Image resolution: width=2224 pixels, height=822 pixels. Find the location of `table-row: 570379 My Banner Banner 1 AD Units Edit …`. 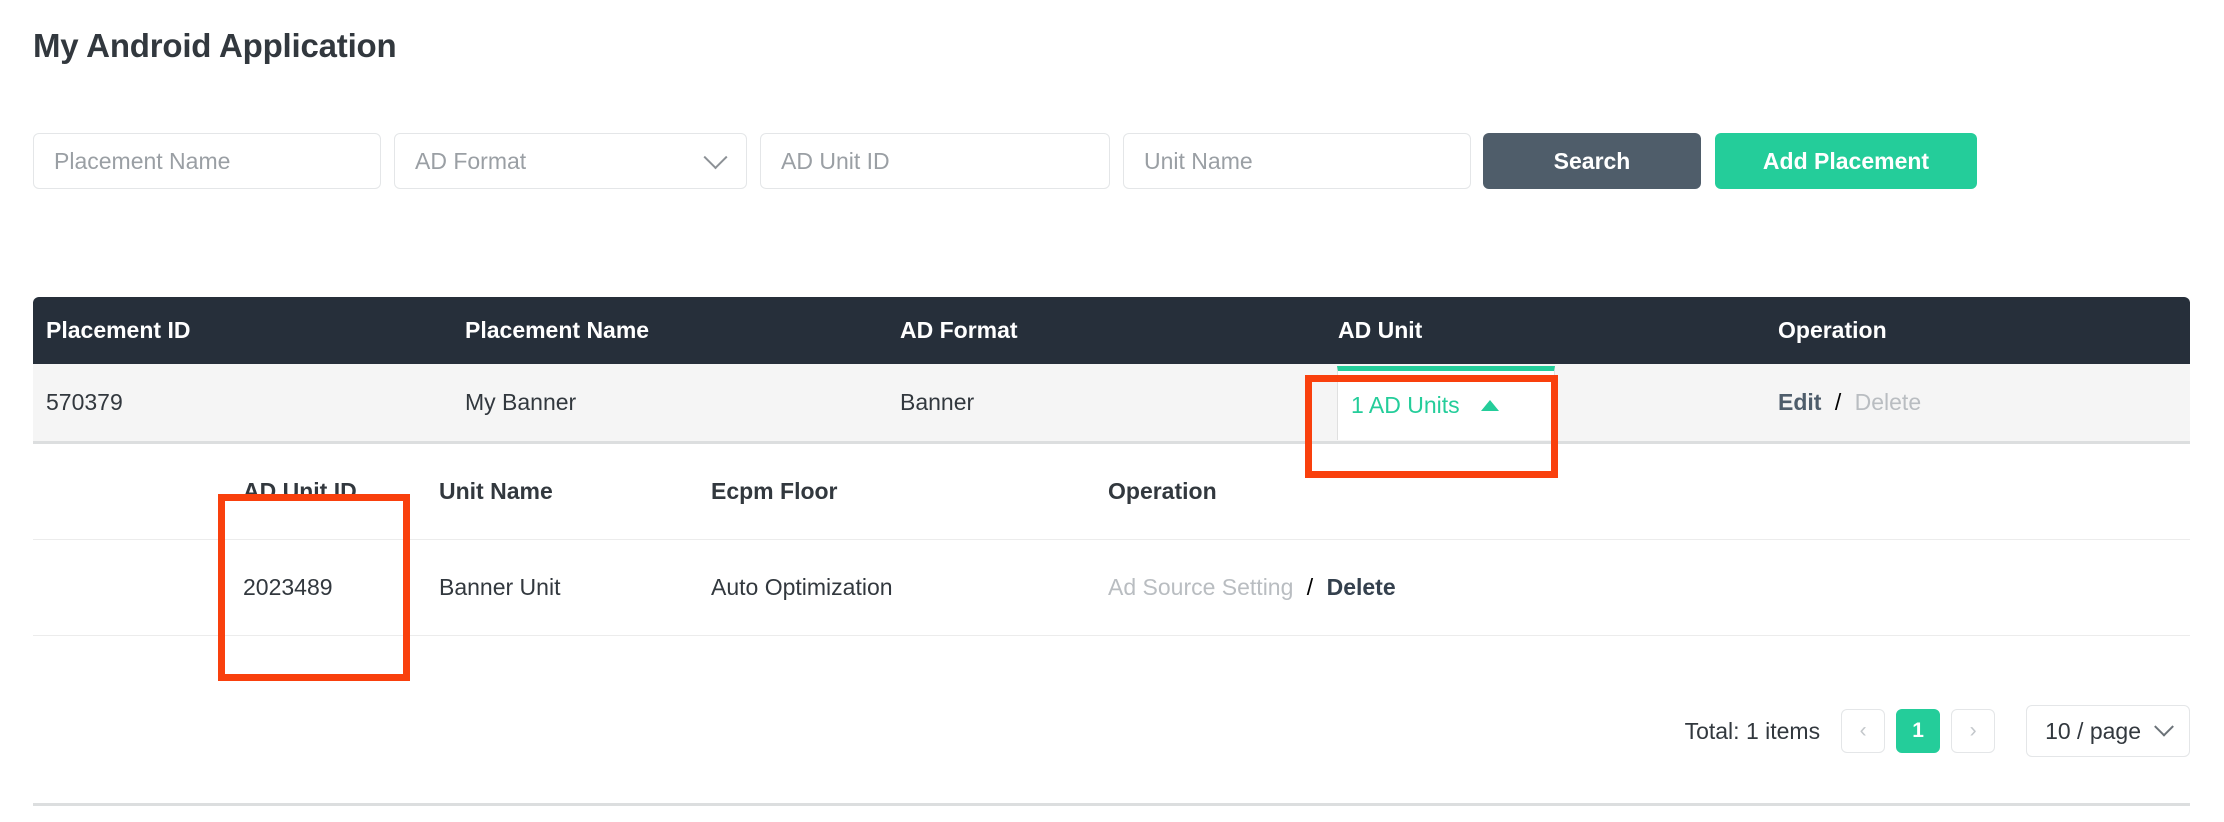

table-row: 570379 My Banner Banner 1 AD Units Edit … is located at coordinates (1111, 404).